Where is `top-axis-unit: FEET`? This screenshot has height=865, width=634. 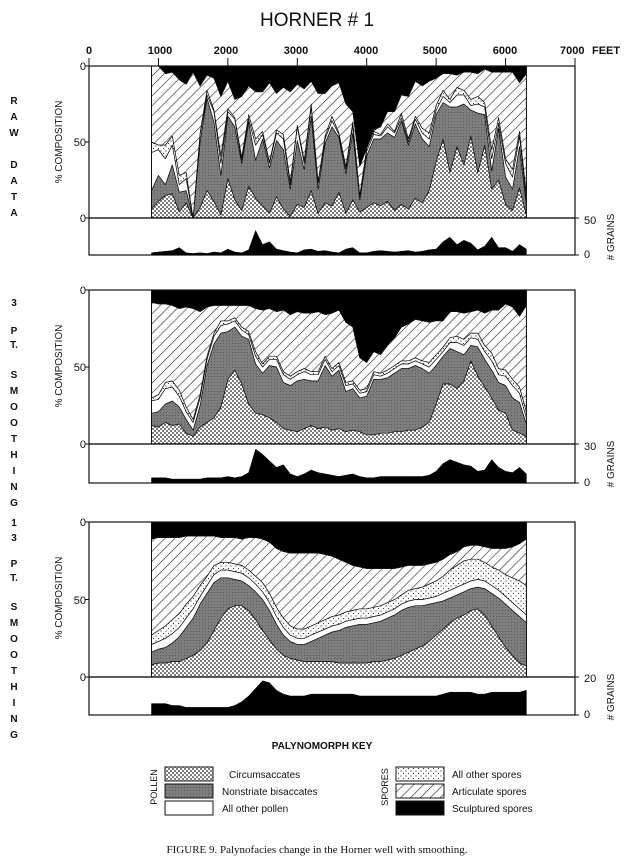 top-axis-unit: FEET is located at coordinates (606, 51).